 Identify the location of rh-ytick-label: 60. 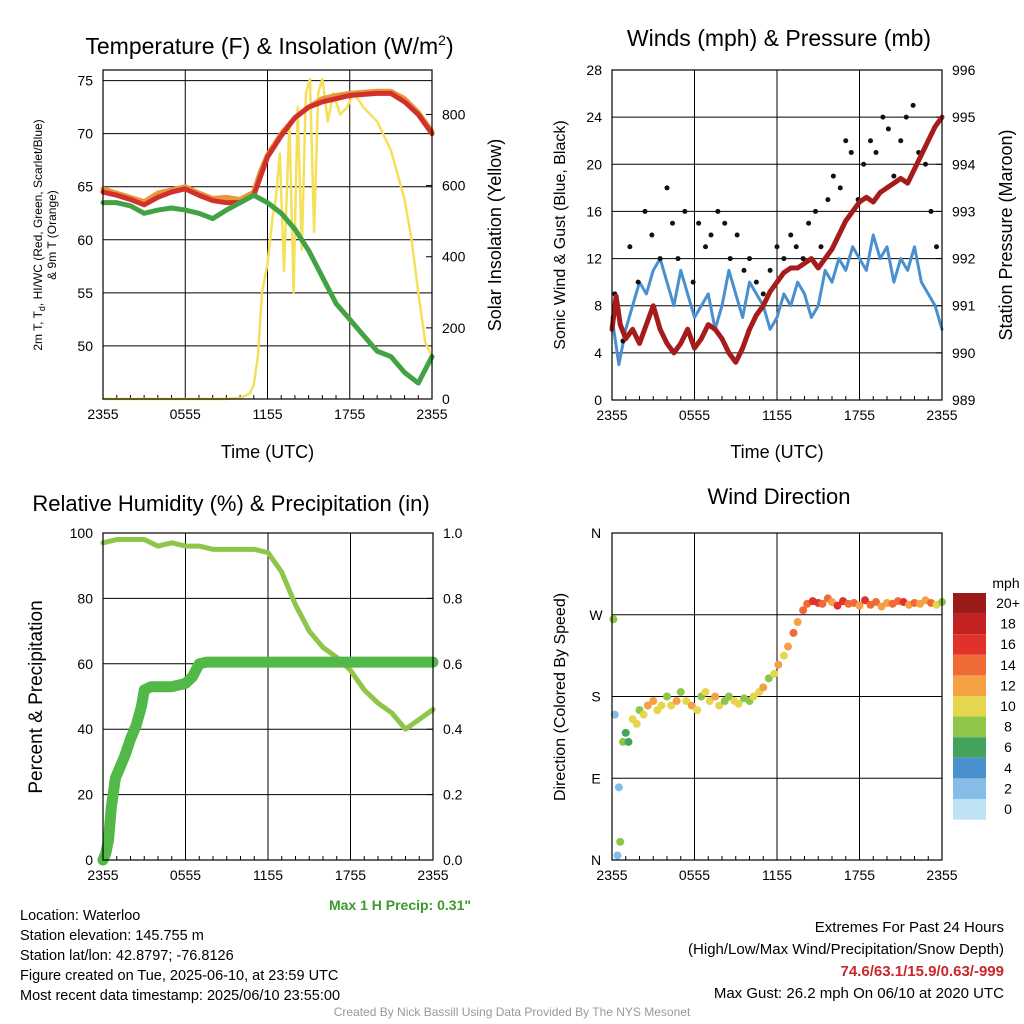
(85, 664).